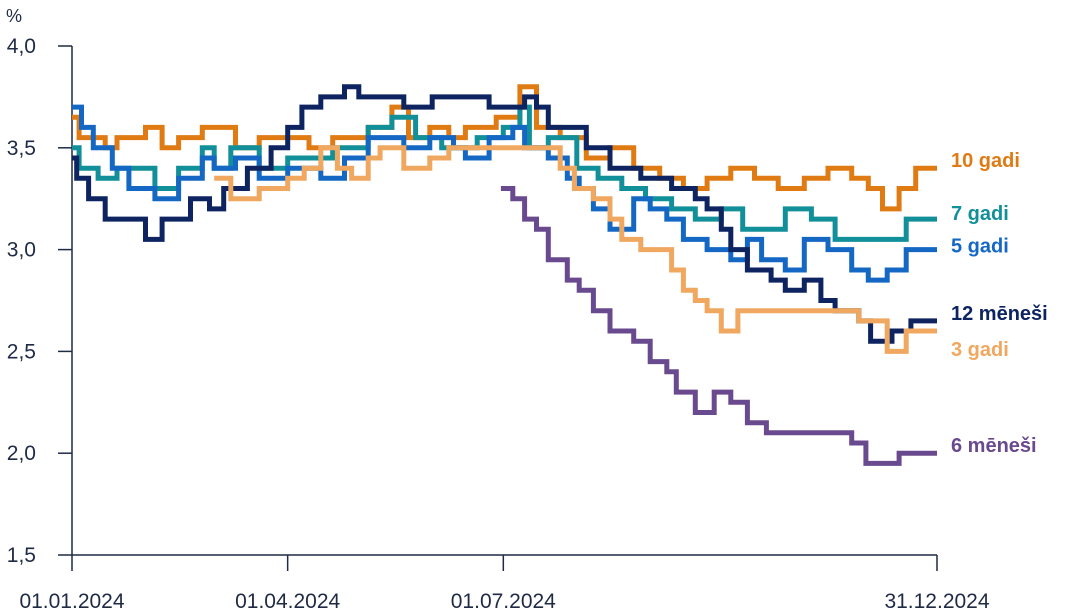 This screenshot has height=614, width=1080. I want to click on series-label: 12 mēneši, so click(999, 314).